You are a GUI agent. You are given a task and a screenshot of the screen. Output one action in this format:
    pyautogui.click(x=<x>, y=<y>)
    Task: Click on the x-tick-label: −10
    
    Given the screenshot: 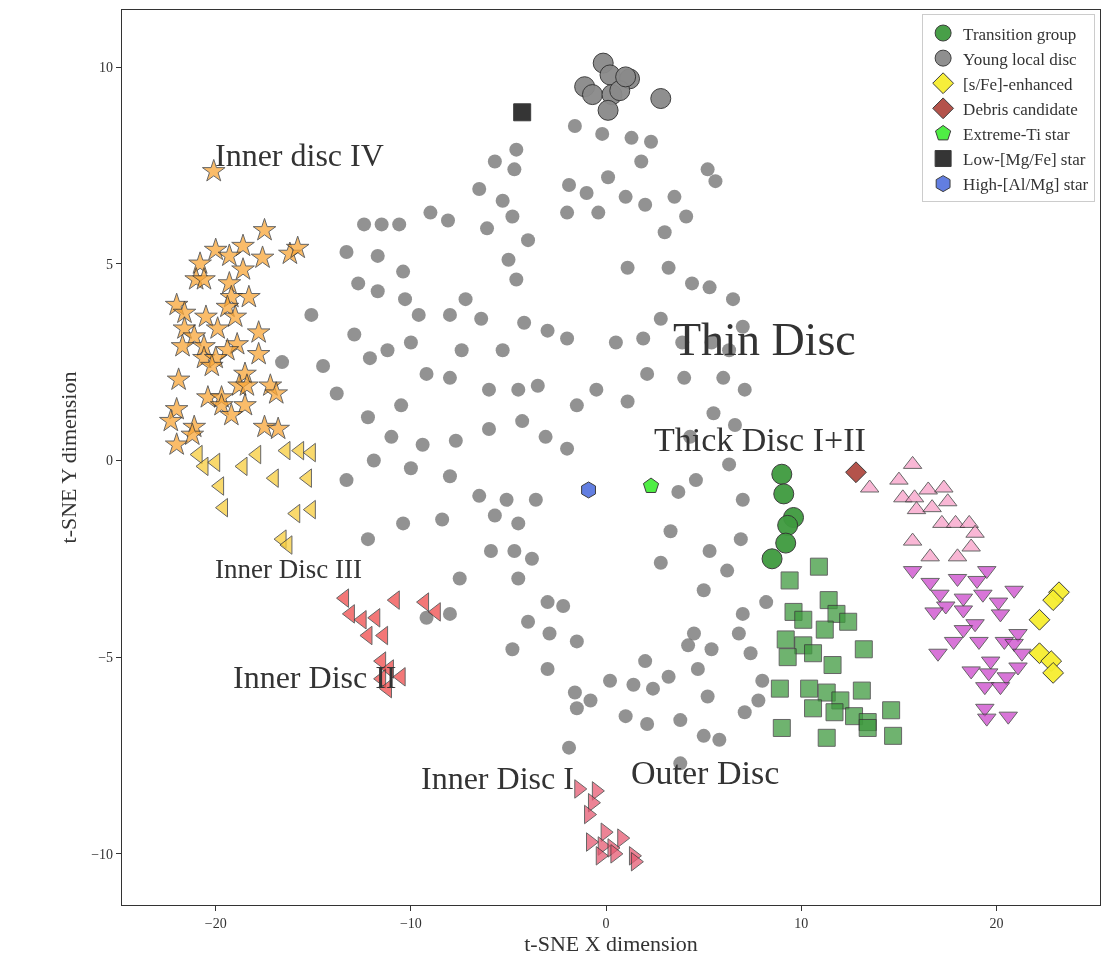 What is the action you would take?
    pyautogui.click(x=410, y=923)
    